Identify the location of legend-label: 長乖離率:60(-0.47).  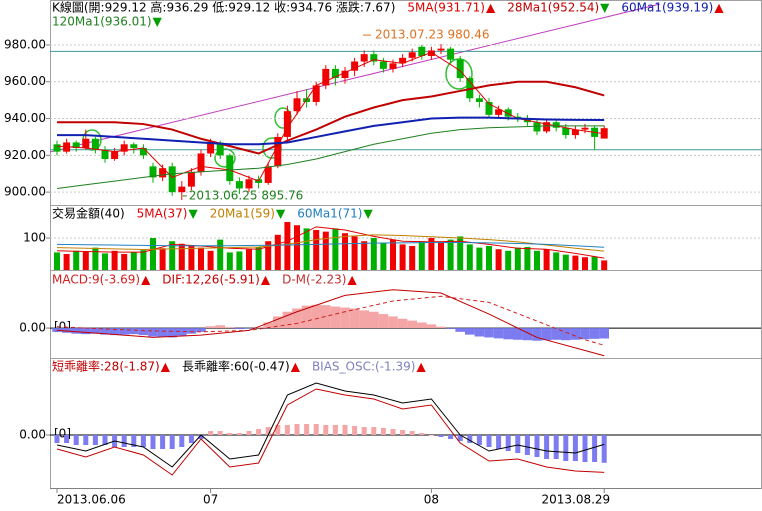
(236, 366).